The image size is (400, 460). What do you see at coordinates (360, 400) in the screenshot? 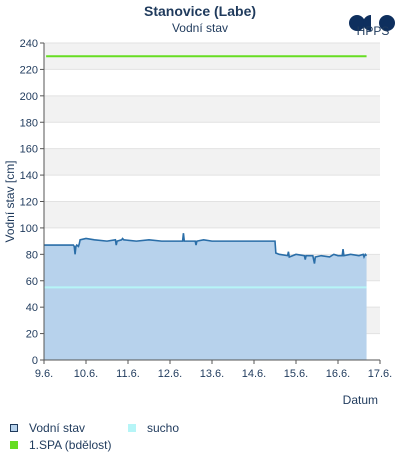
I see `x-axis-title: Datum` at bounding box center [360, 400].